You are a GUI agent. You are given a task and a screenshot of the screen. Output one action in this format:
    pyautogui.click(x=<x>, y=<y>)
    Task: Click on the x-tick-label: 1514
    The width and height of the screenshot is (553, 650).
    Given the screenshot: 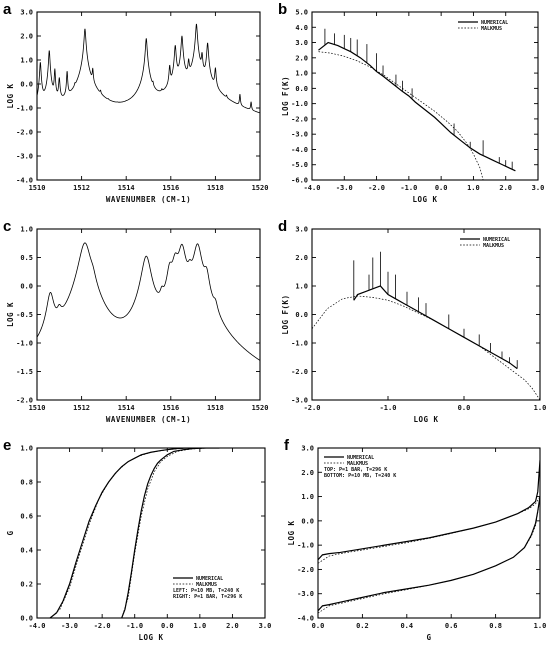 What is the action you would take?
    pyautogui.click(x=126, y=408)
    